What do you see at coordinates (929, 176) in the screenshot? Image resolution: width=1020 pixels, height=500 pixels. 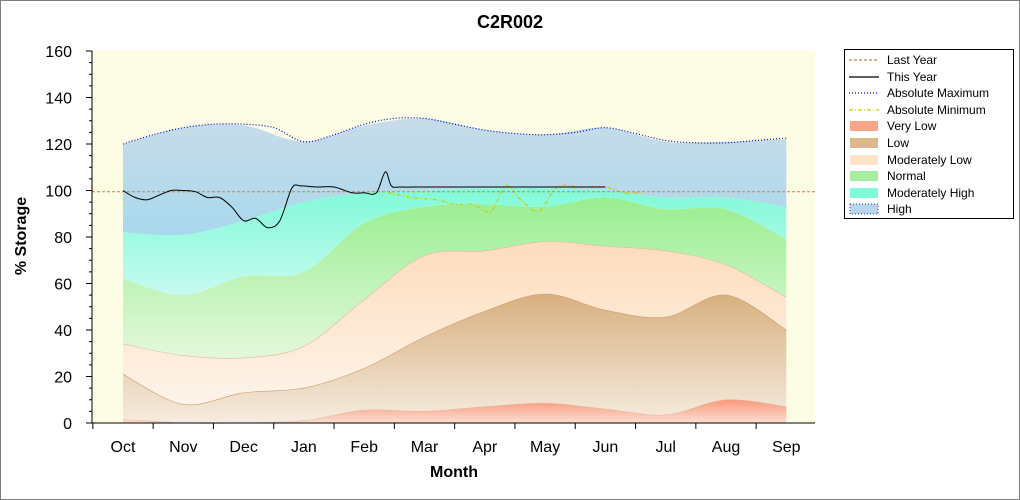 I see `legend-item: Normal` at bounding box center [929, 176].